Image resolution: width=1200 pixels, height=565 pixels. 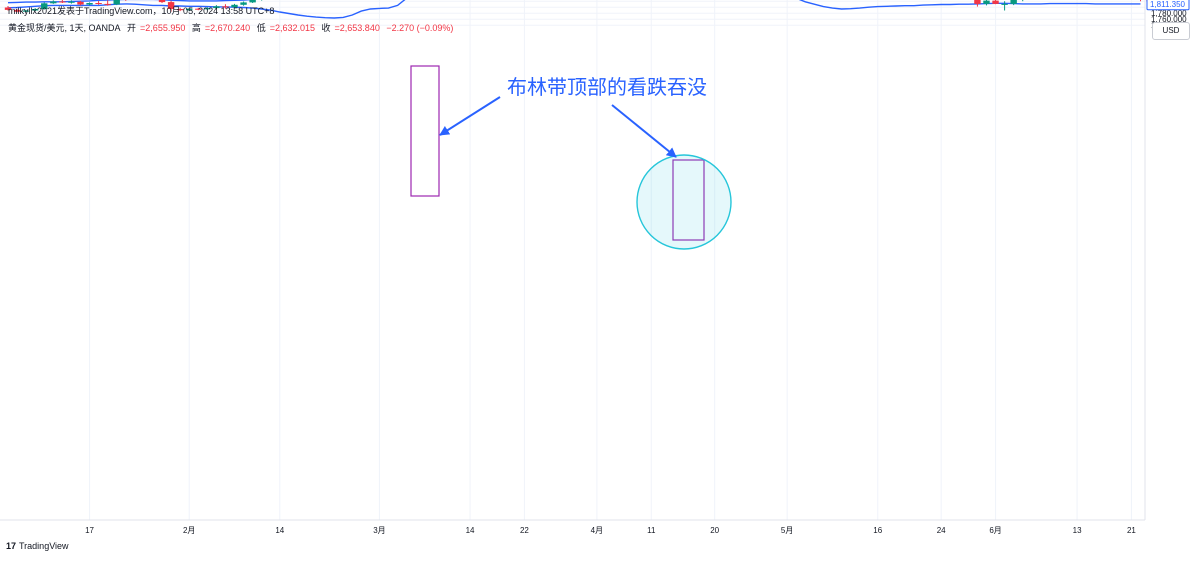 What do you see at coordinates (292, 28) in the screenshot?
I see `low-value: =2,632.015` at bounding box center [292, 28].